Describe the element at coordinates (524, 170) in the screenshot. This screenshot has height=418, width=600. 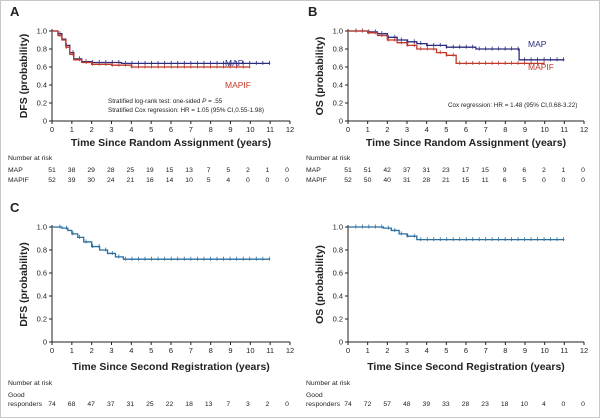
I see `risk-cell: 6` at that location.